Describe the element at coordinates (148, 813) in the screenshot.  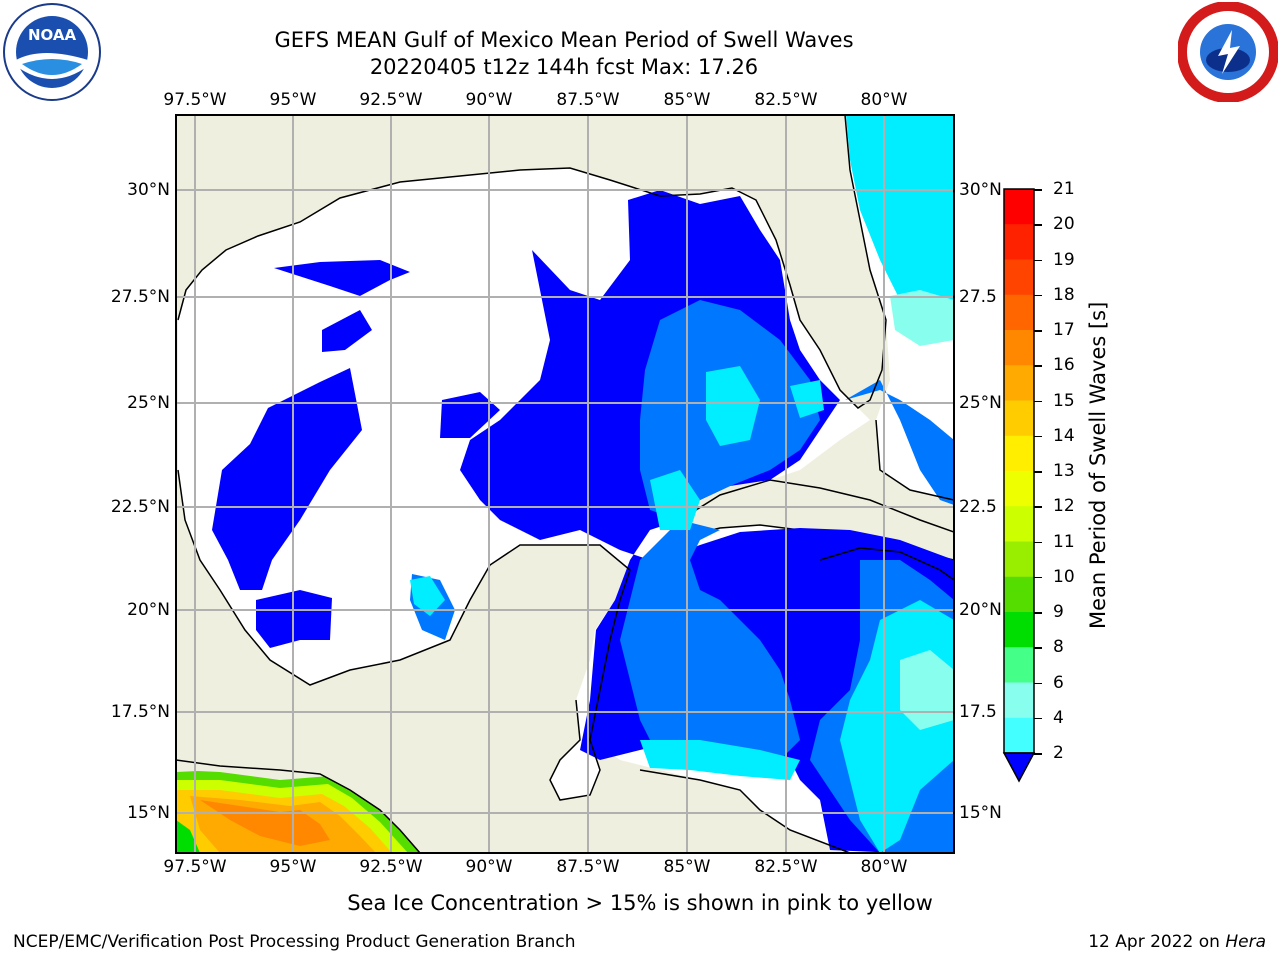
I see `lat-label-left: 15°N` at that location.